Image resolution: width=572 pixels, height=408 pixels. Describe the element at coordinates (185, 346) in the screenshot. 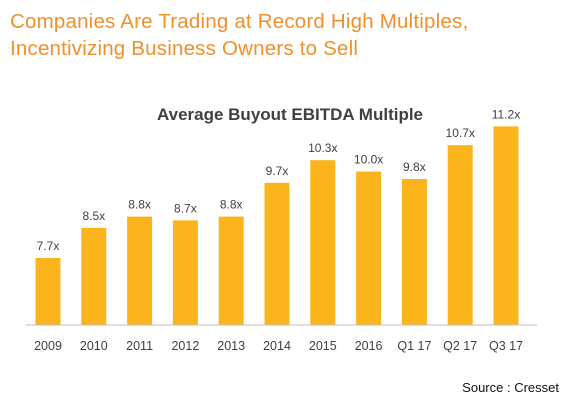

I see `x-tick-label-3: 2012` at that location.